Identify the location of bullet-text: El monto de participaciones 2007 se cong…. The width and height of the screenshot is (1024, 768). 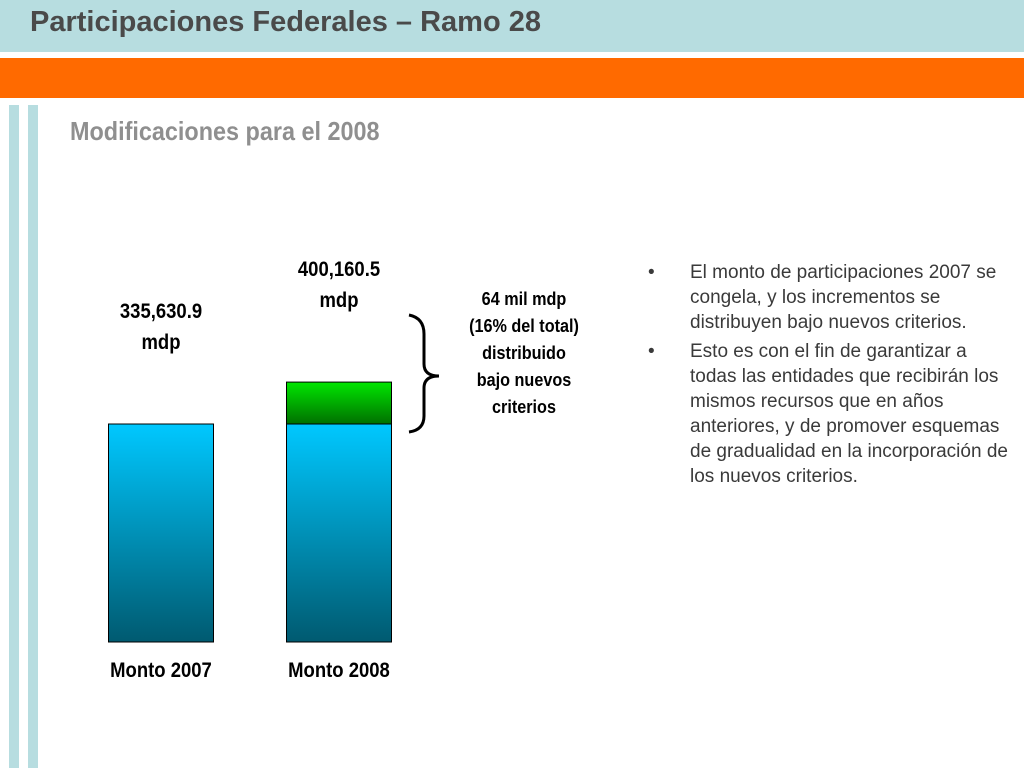
(843, 297).